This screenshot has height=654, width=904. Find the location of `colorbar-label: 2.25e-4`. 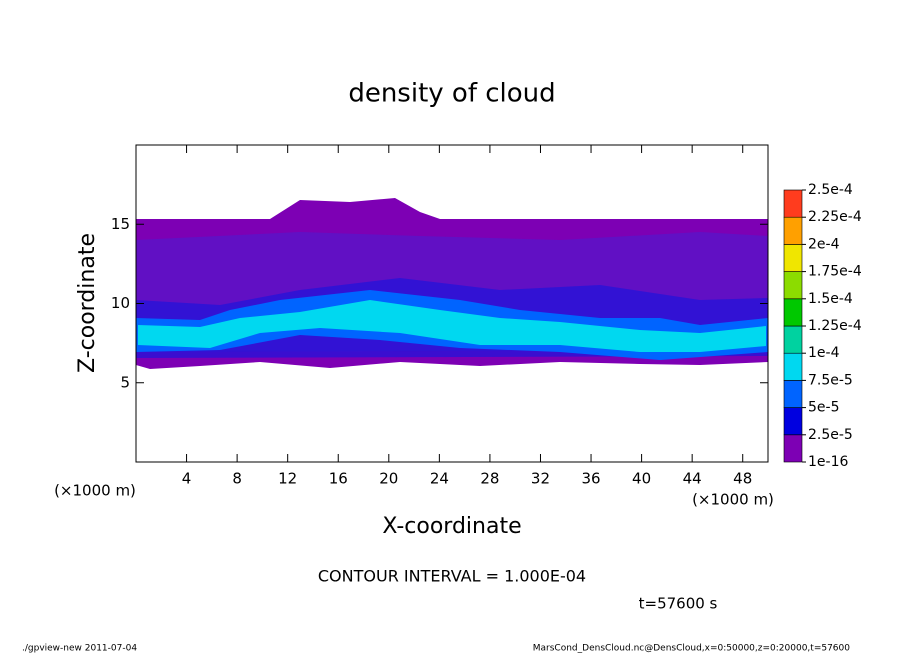

colorbar-label: 2.25e-4 is located at coordinates (835, 217).